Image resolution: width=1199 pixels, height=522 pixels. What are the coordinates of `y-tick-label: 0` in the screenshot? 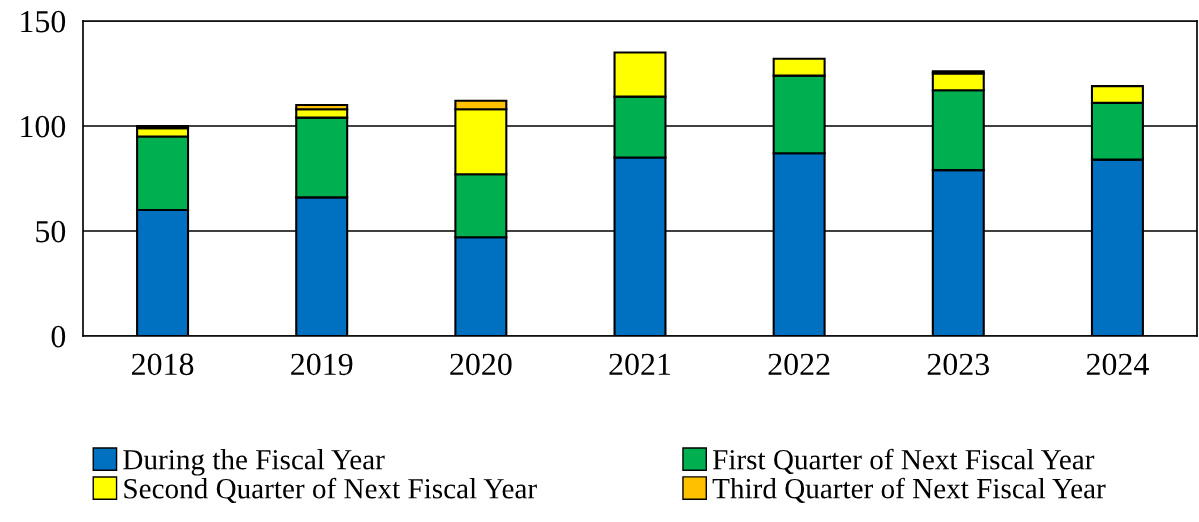 It's located at (58, 336).